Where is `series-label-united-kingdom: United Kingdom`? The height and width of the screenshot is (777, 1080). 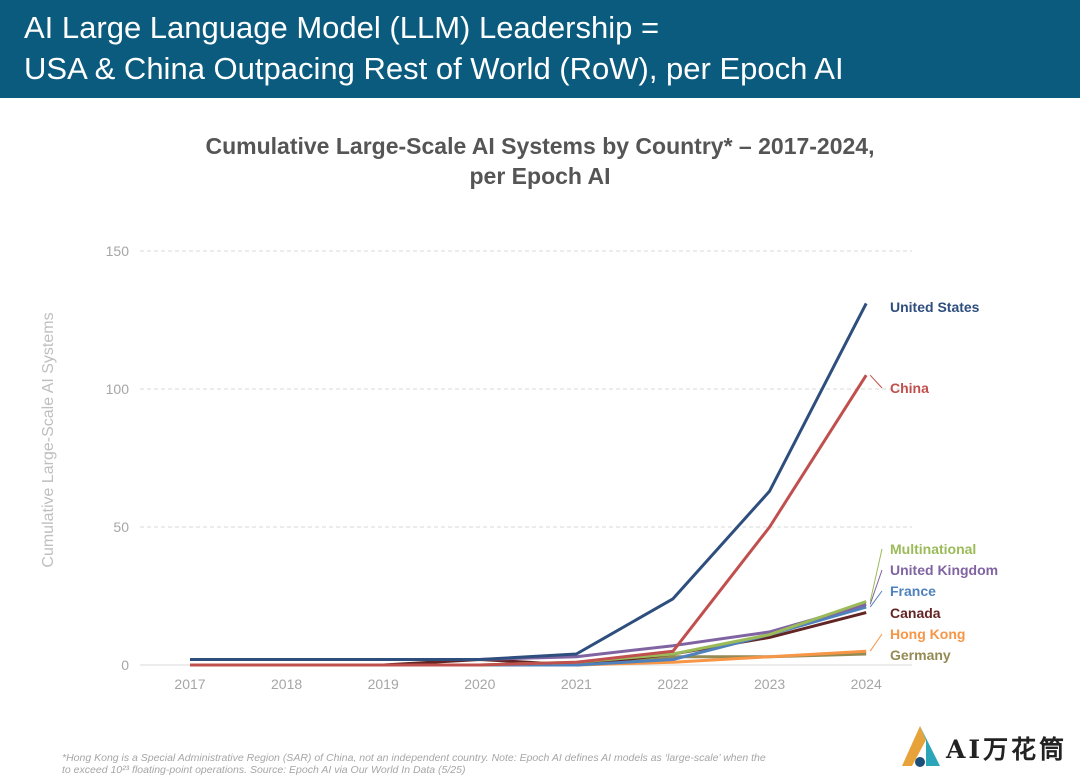
series-label-united-kingdom: United Kingdom is located at coordinates (944, 570).